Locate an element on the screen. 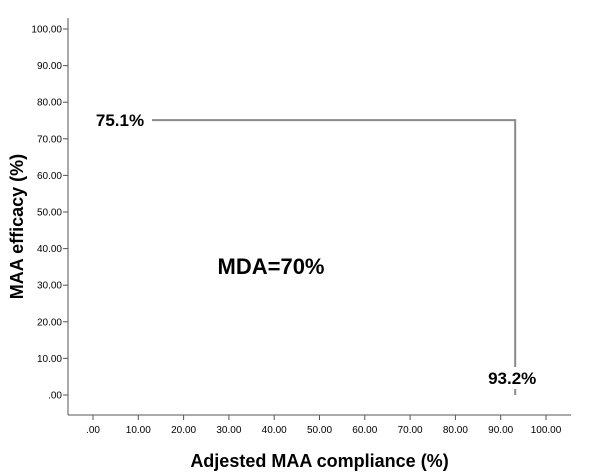  y-axis-title: MAA efficacy (%) is located at coordinates (17, 226).